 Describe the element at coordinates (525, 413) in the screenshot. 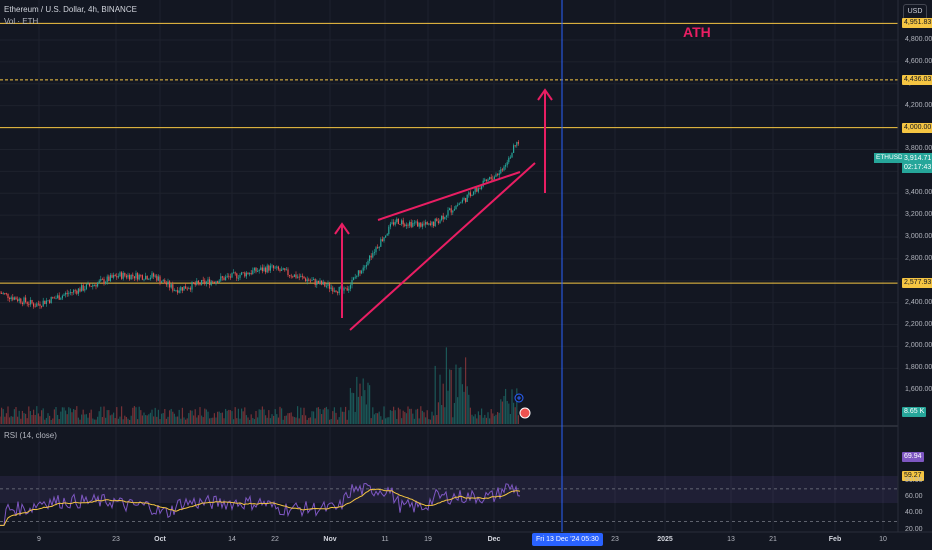

I see `event-icon` at that location.